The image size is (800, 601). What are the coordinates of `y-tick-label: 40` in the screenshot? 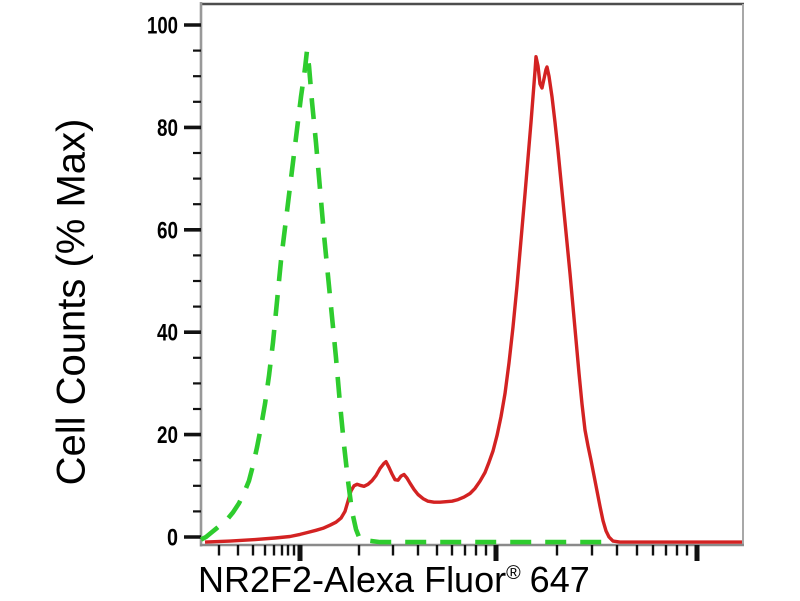 It's located at (167, 333).